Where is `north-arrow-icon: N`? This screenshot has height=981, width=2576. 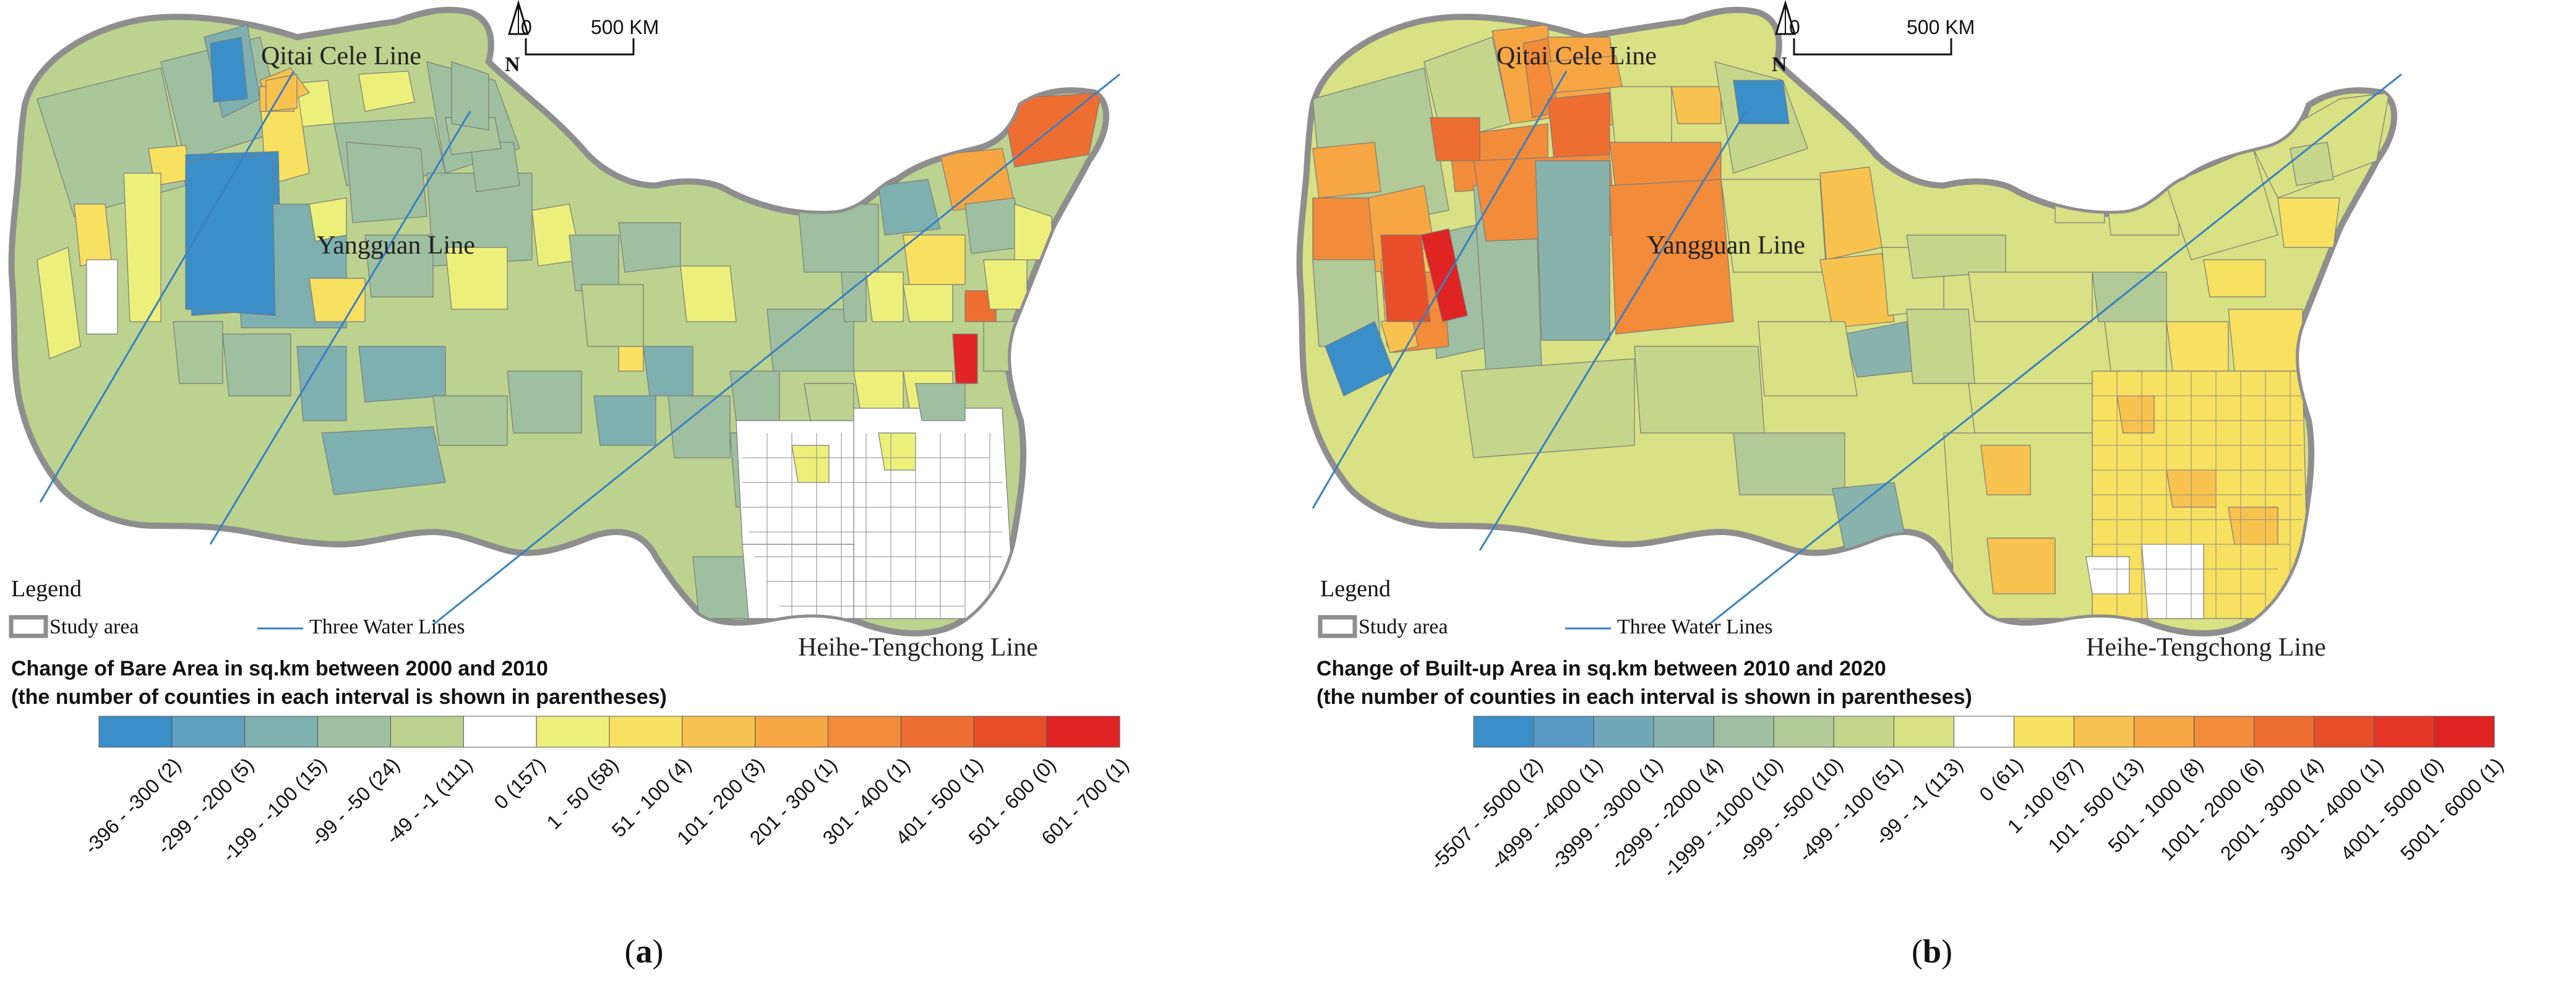
north-arrow-icon: N is located at coordinates (1784, 38).